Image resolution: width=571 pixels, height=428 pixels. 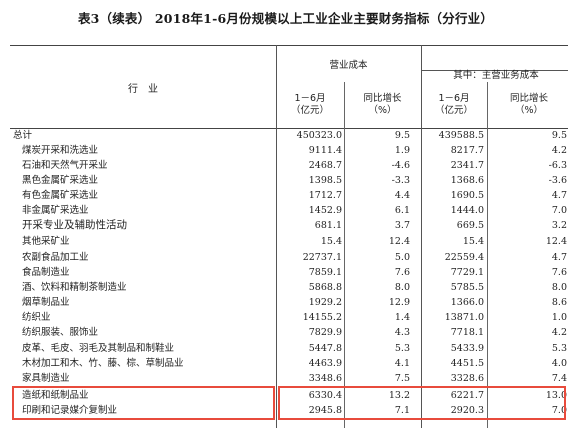 What do you see at coordinates (60, 150) in the screenshot?
I see `row-name: 煤炭开采和洗选业` at bounding box center [60, 150].